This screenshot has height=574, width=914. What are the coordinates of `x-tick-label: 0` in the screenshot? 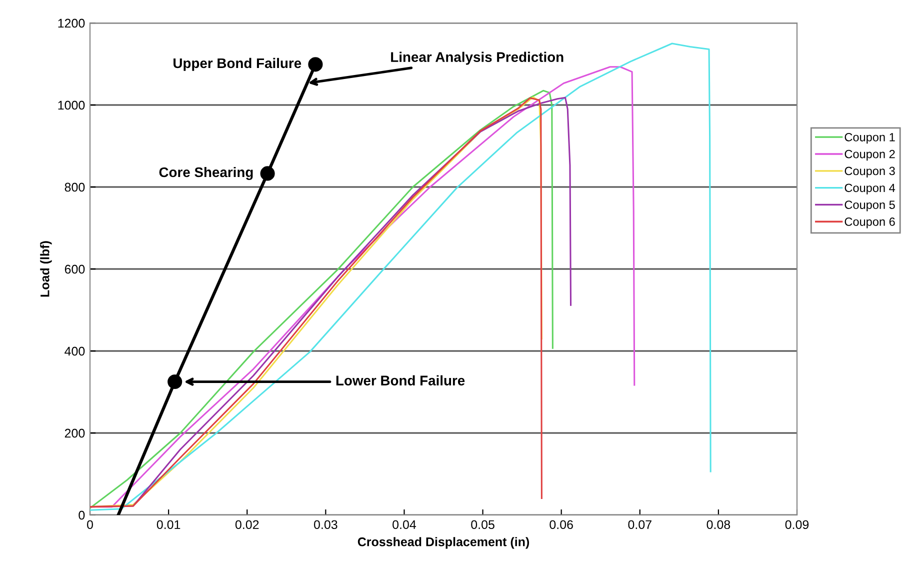 It's located at (90, 525).